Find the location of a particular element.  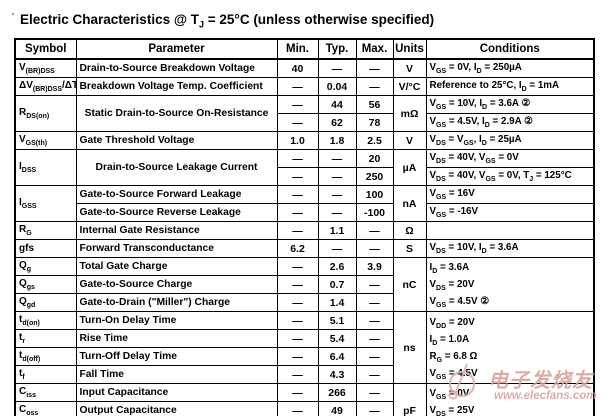

col-header-min: Min. is located at coordinates (297, 49).